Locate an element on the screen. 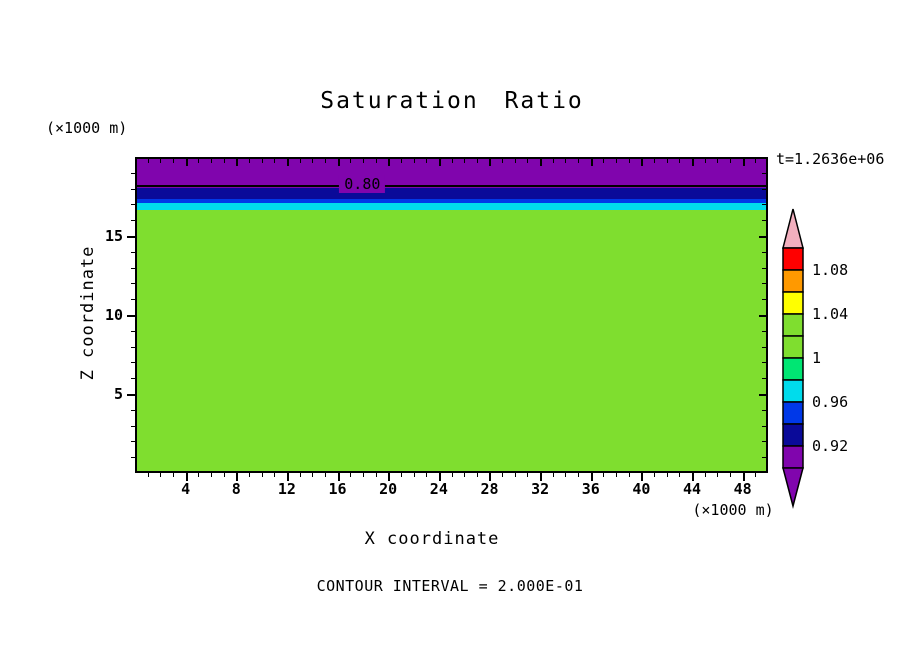 This screenshot has width=904, height=654. x-tick-label: 44 is located at coordinates (692, 489).